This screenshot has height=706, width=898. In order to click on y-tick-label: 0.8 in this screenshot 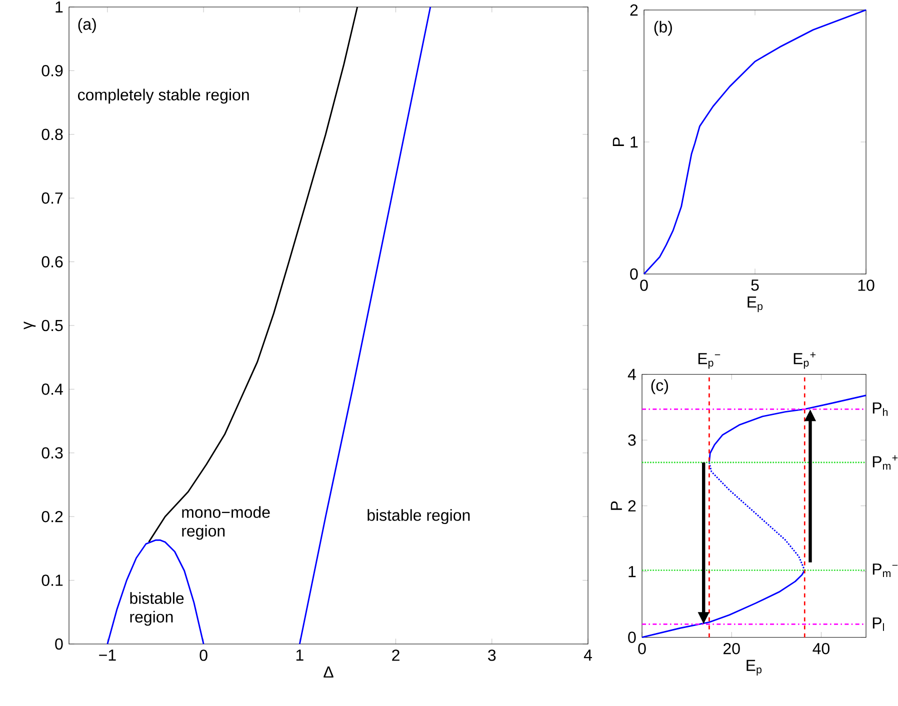, I will do `click(52, 134)`.